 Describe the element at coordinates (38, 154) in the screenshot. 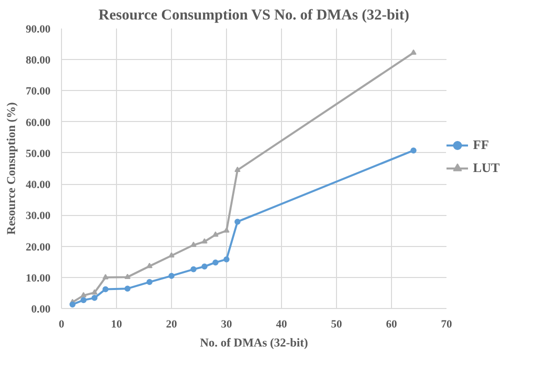

I see `y-tick-label: 50.00` at that location.